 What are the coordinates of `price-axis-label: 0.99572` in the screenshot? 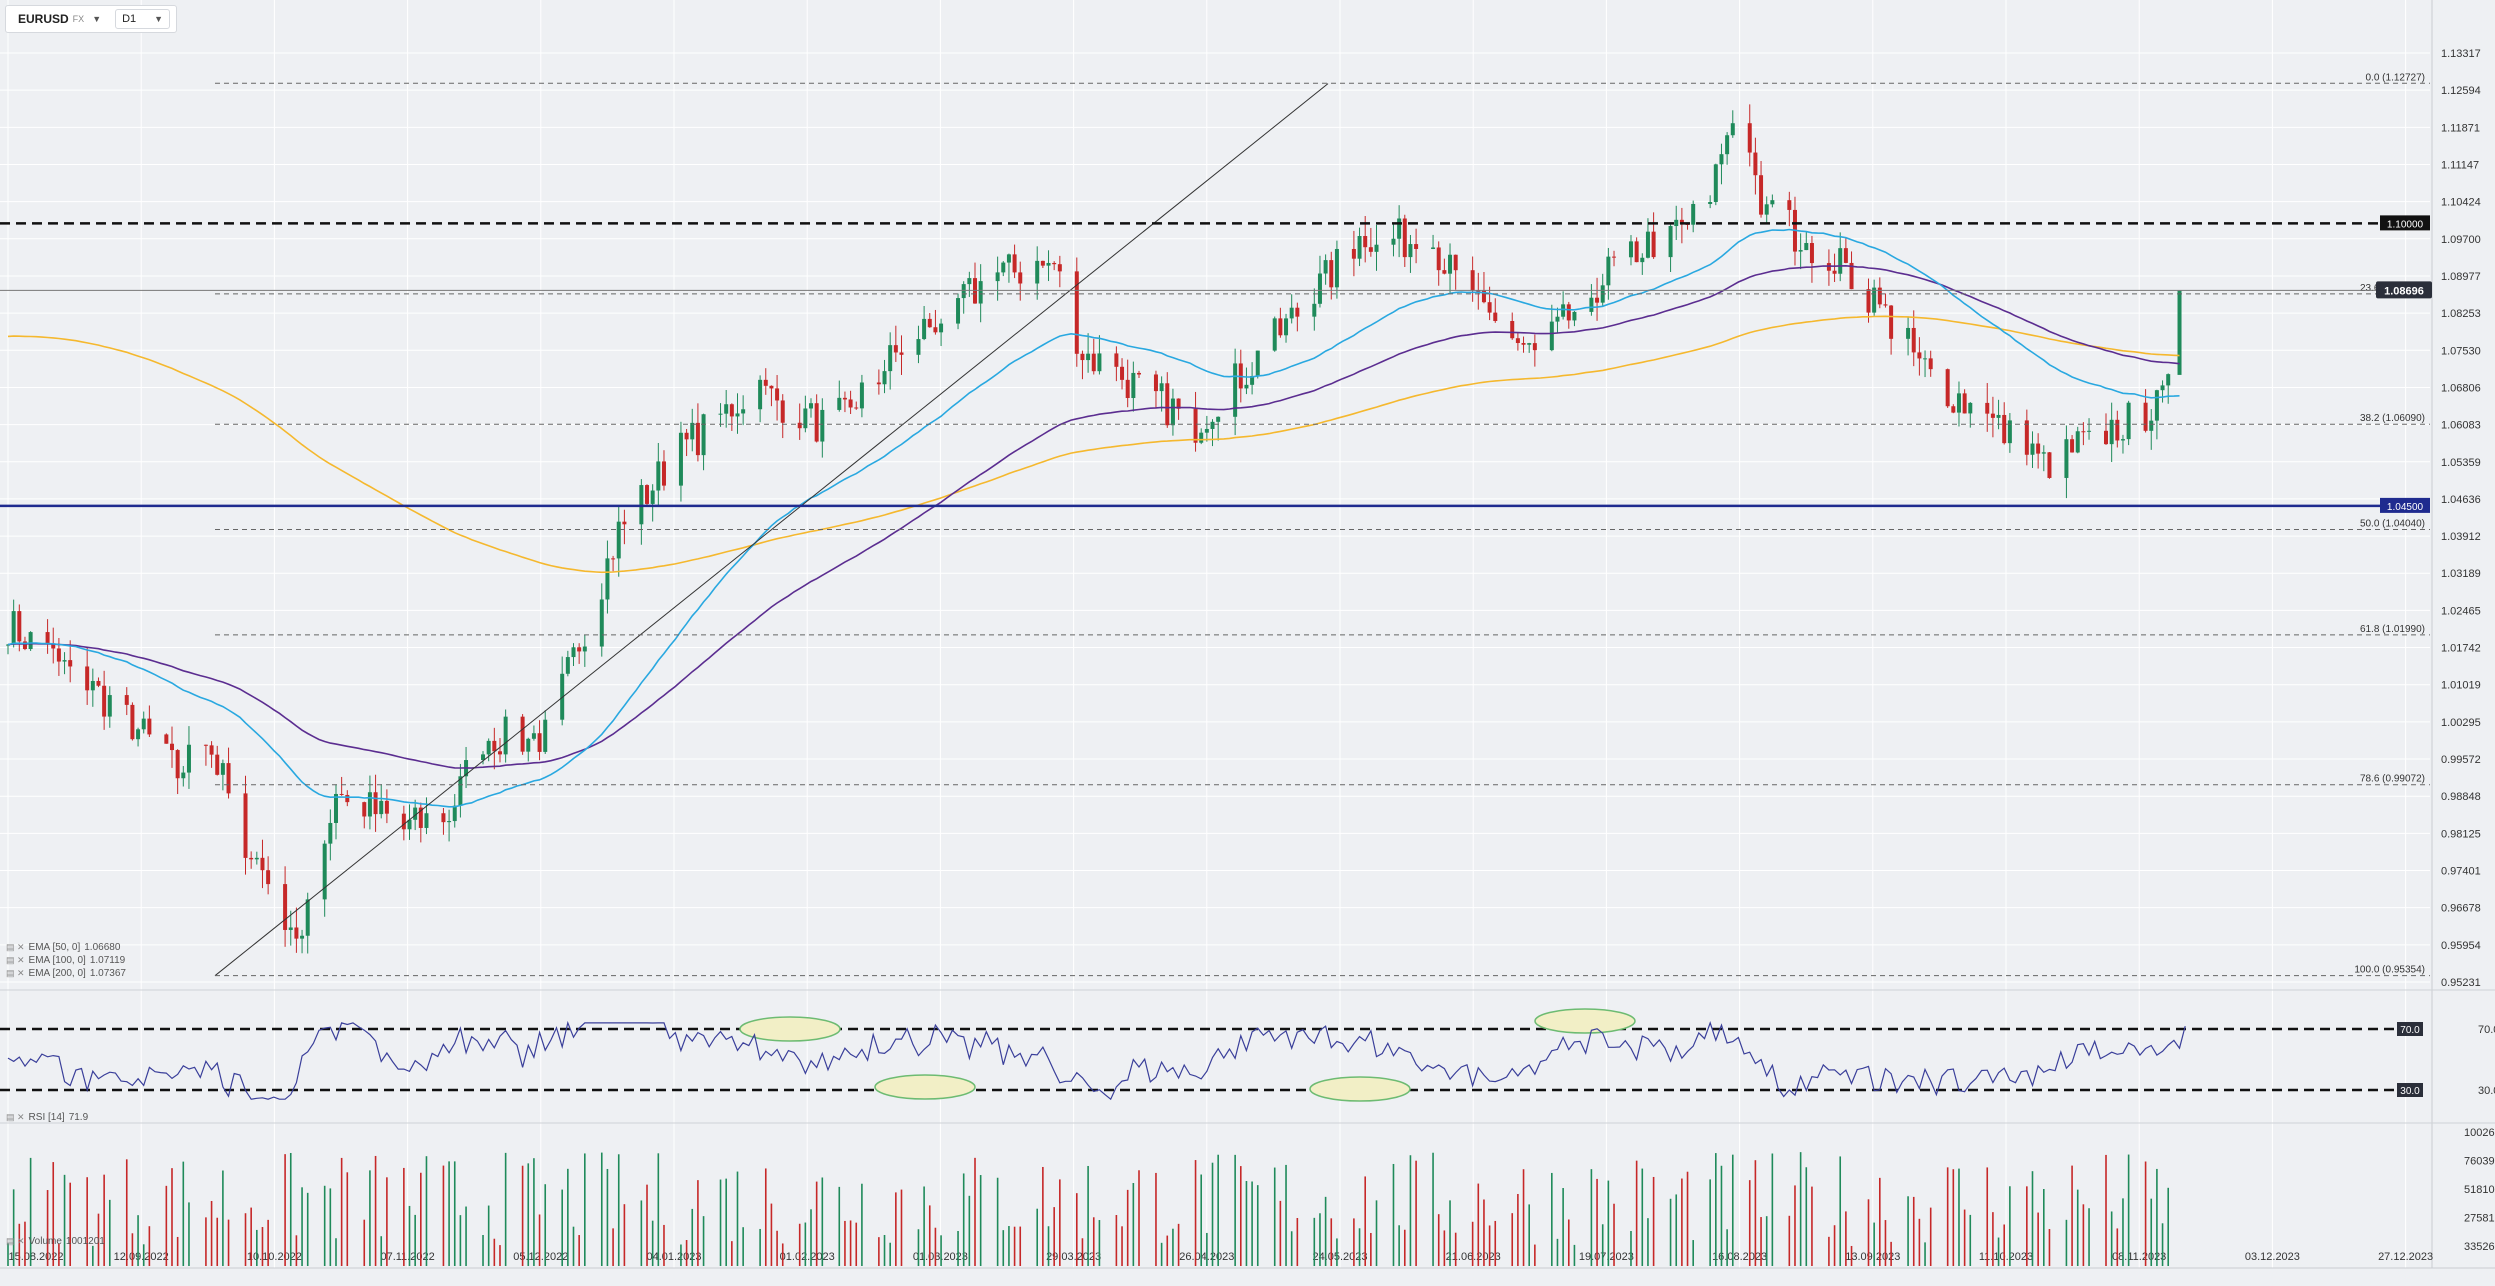 It's located at (2461, 760).